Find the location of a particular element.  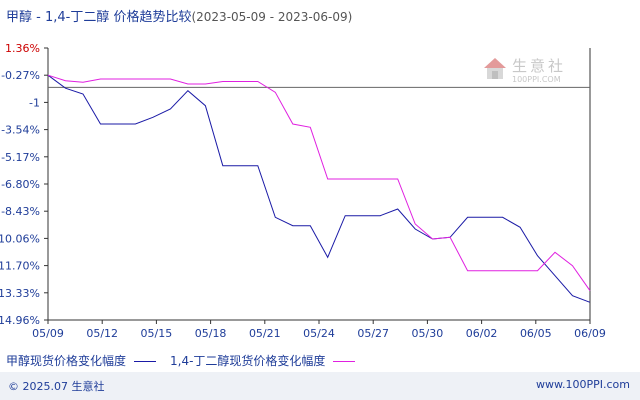

x-tick-label: 05/30 is located at coordinates (428, 333).